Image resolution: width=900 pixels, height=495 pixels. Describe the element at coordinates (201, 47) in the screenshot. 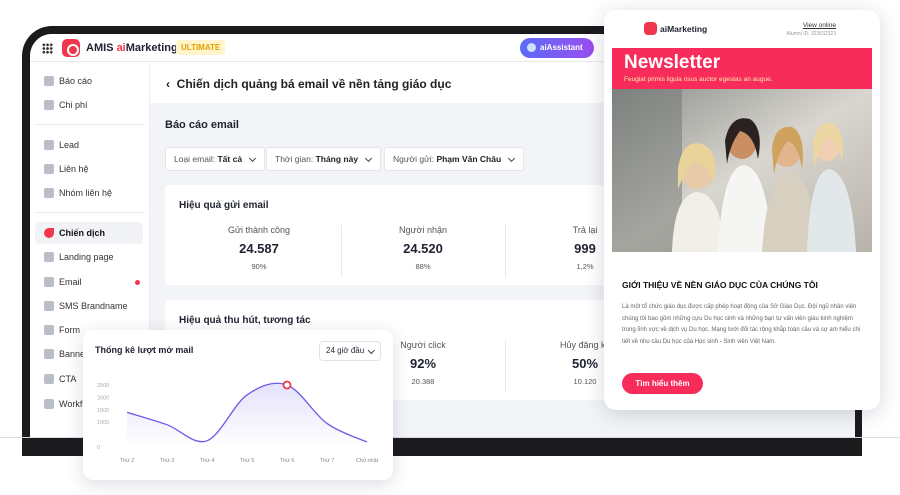

I see `plan-badge: ULTIMATE` at that location.